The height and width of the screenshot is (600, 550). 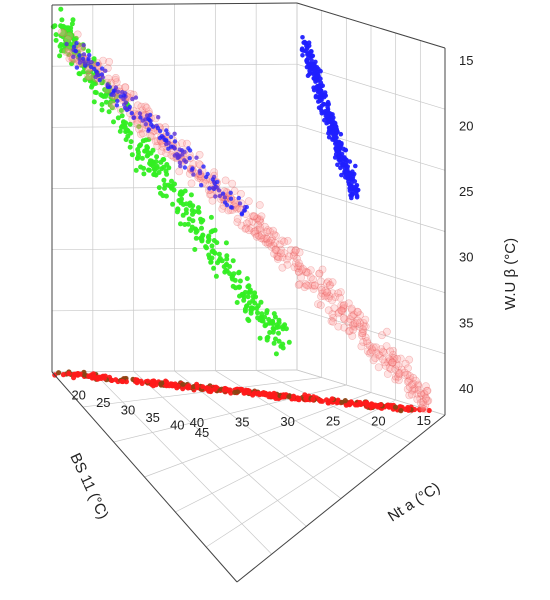 What do you see at coordinates (287, 421) in the screenshot?
I see `y-tick-label: 30` at bounding box center [287, 421].